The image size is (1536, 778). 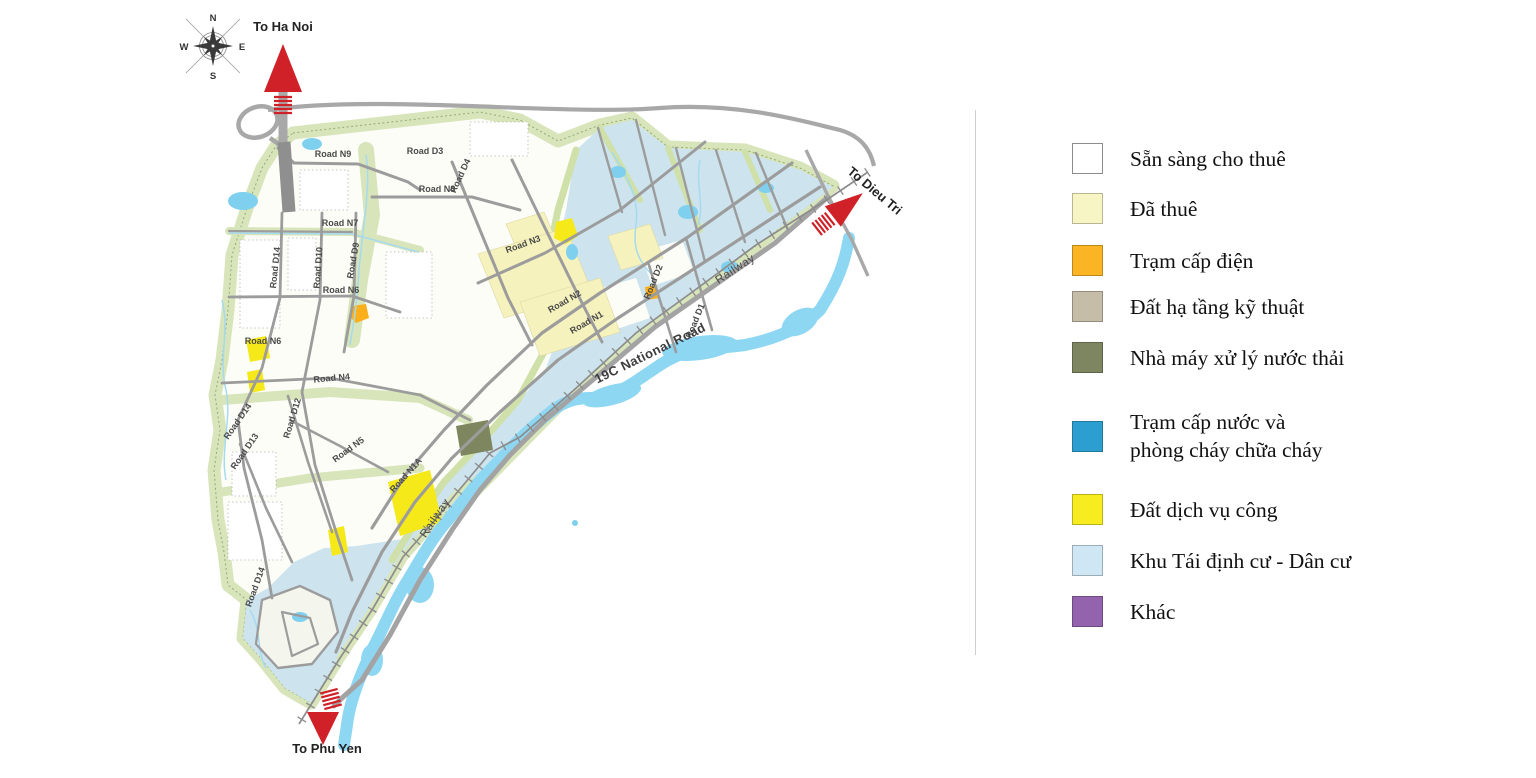 What do you see at coordinates (1282, 208) in the screenshot?
I see `legend-item: Đã thuê` at bounding box center [1282, 208].